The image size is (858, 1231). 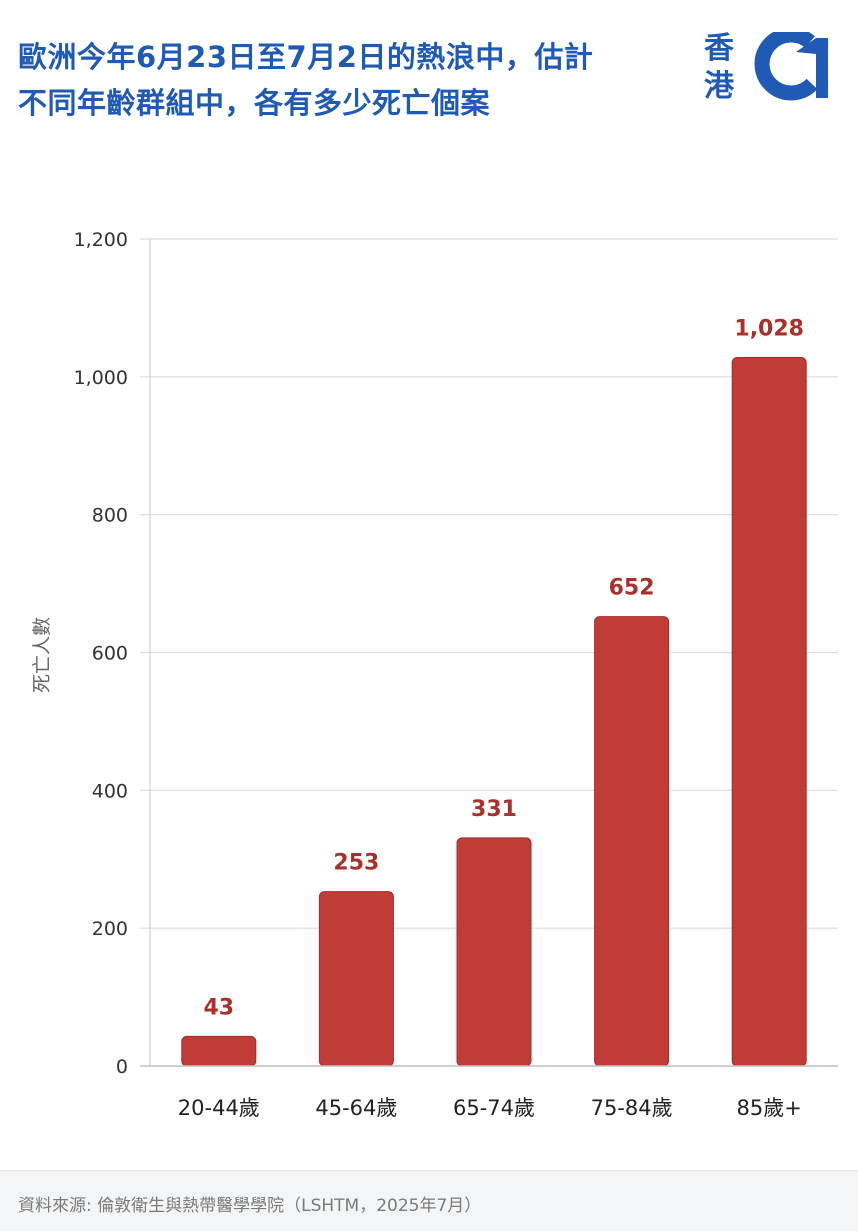 I want to click on x-tick-label-2: 45-64歲, so click(x=356, y=1108).